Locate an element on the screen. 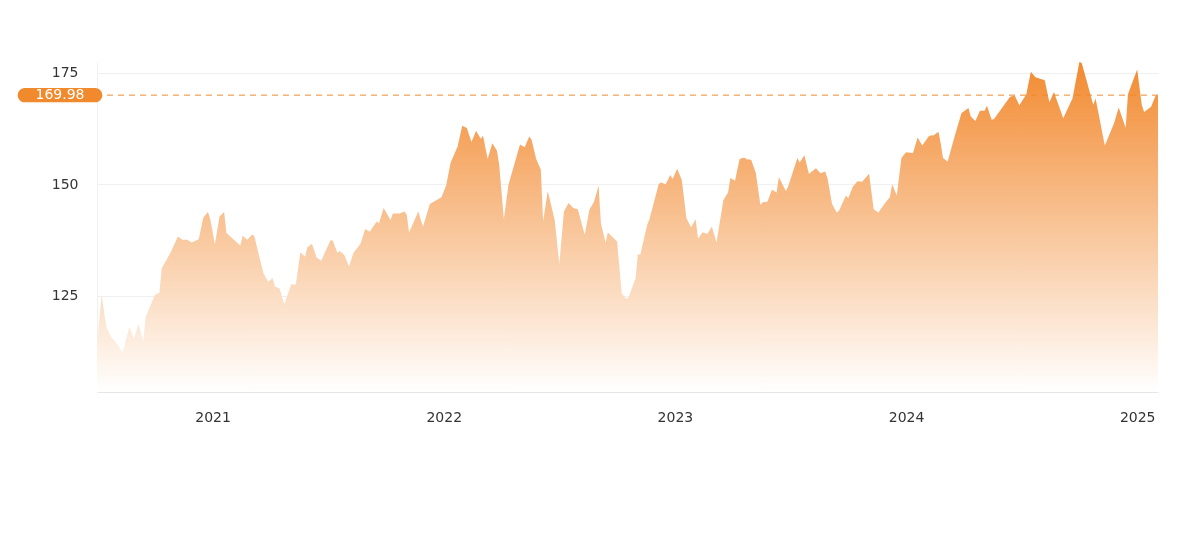  y-tick-label: 125 is located at coordinates (65, 295).